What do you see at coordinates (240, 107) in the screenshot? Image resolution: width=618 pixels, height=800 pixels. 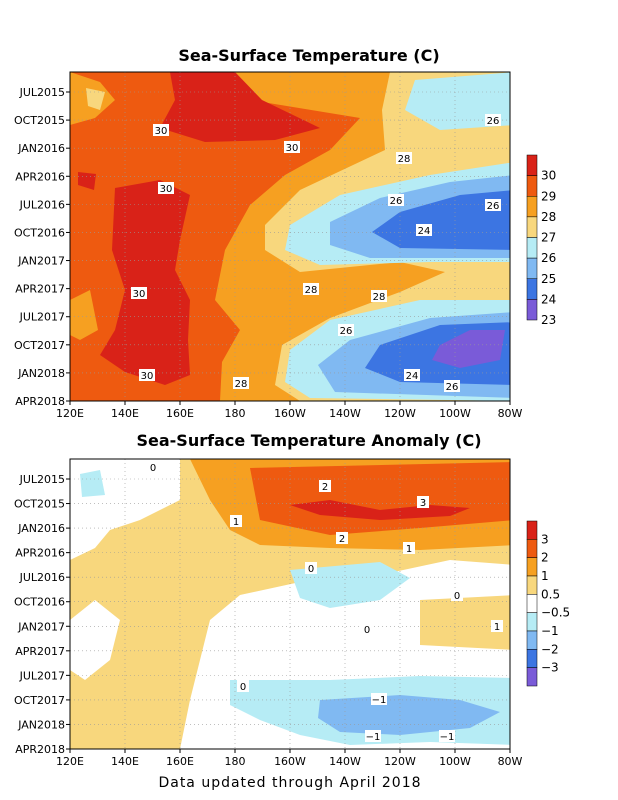 I see `sst-warm-pool-30a` at bounding box center [240, 107].